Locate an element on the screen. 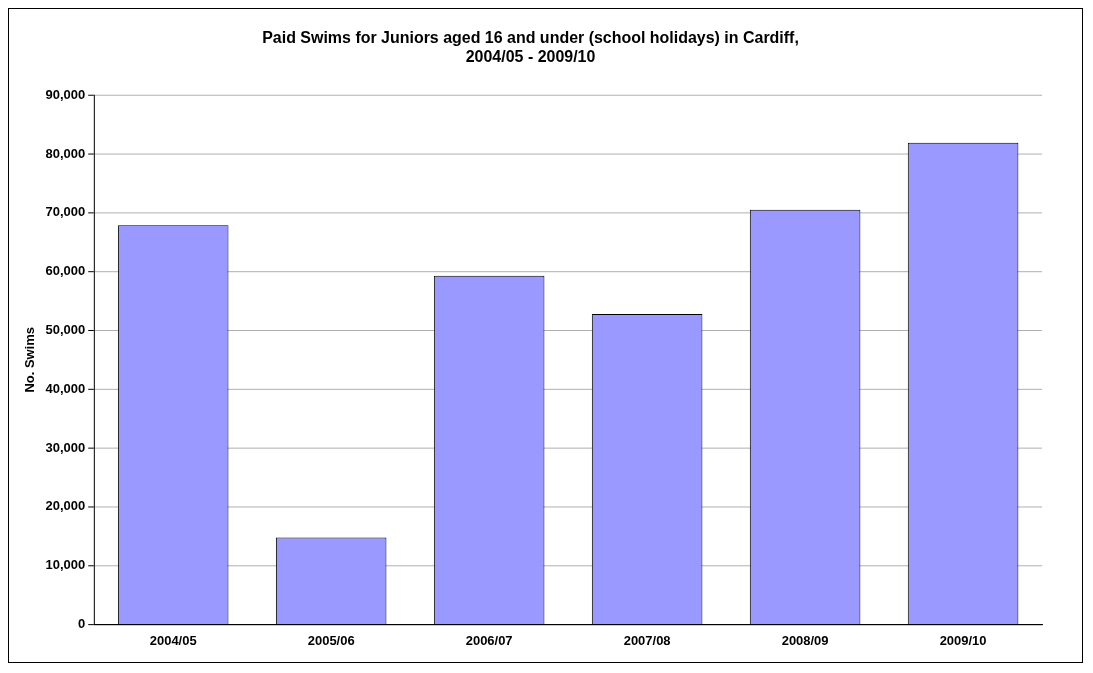 The width and height of the screenshot is (1093, 673). y-tick-label: 70,000 is located at coordinates (65, 212).